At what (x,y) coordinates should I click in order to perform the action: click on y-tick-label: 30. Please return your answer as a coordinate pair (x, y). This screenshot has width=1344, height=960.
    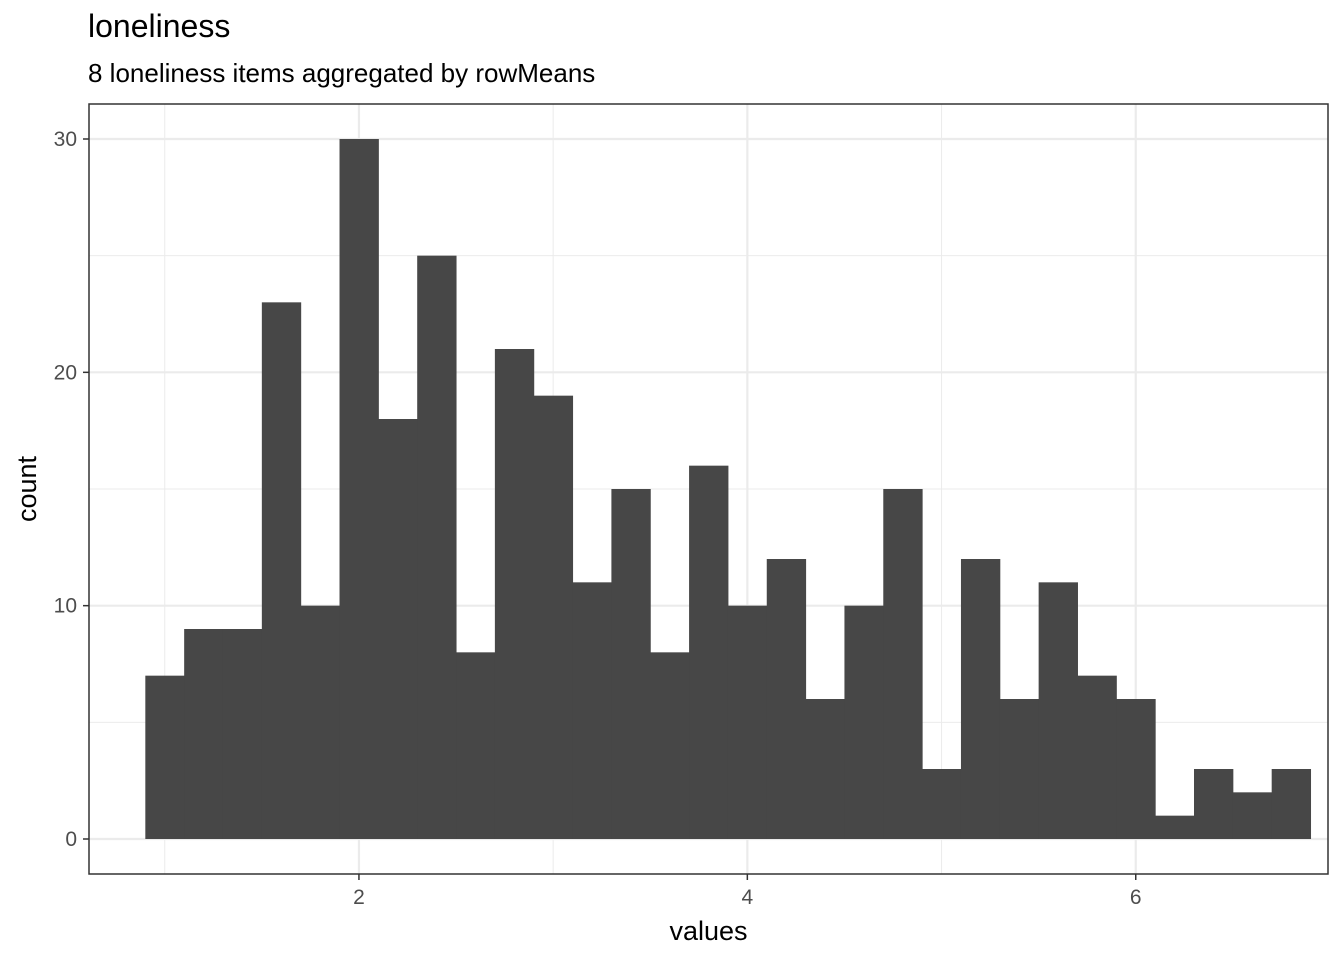
    Looking at the image, I should click on (65, 139).